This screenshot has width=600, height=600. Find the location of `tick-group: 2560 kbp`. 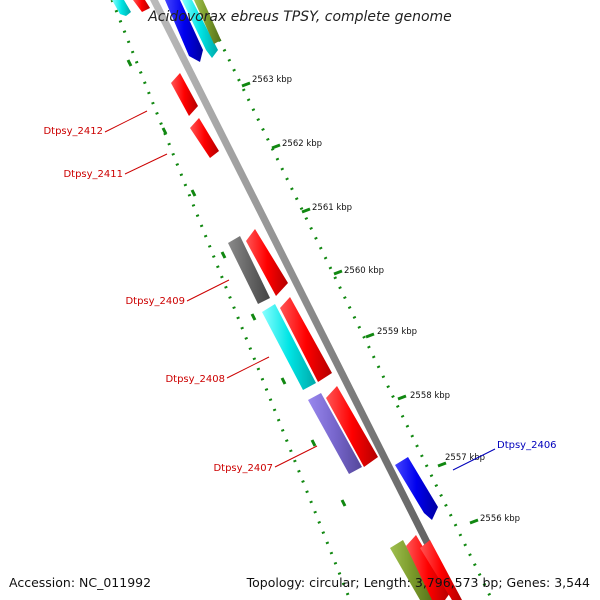

tick-group: 2560 kbp is located at coordinates (358, 271).